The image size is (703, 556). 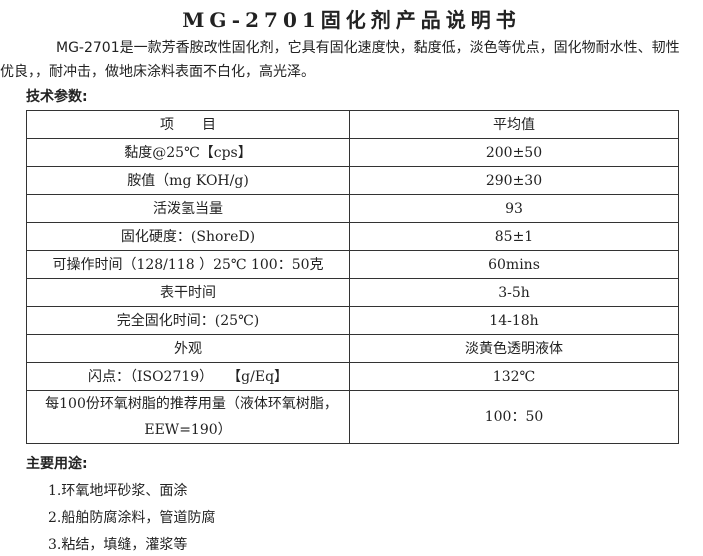 What do you see at coordinates (514, 292) in the screenshot?
I see `table-cell: 3-5h` at bounding box center [514, 292].